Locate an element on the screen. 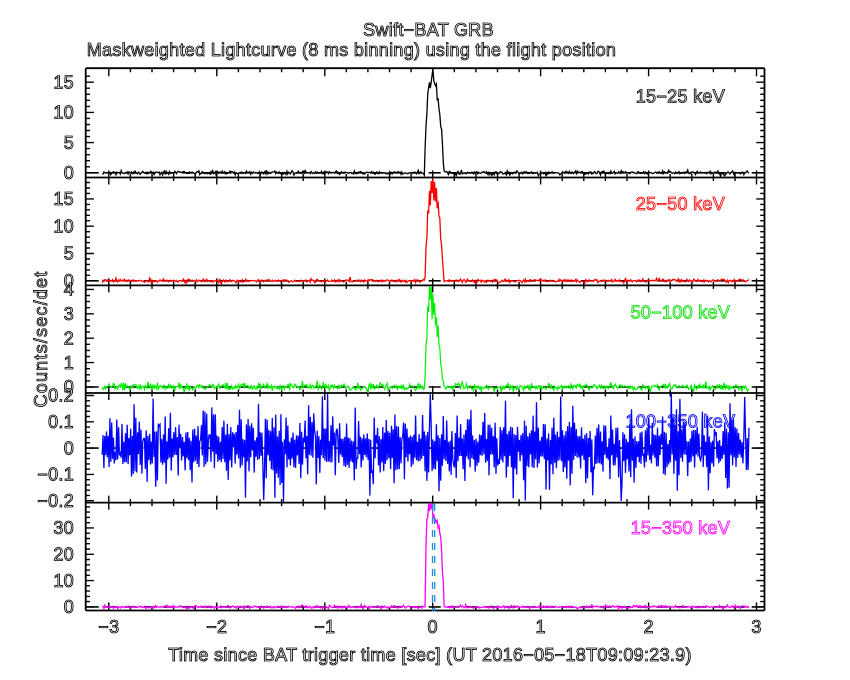 The width and height of the screenshot is (850, 680). svg-text: 50−100 keV is located at coordinates (681, 313).